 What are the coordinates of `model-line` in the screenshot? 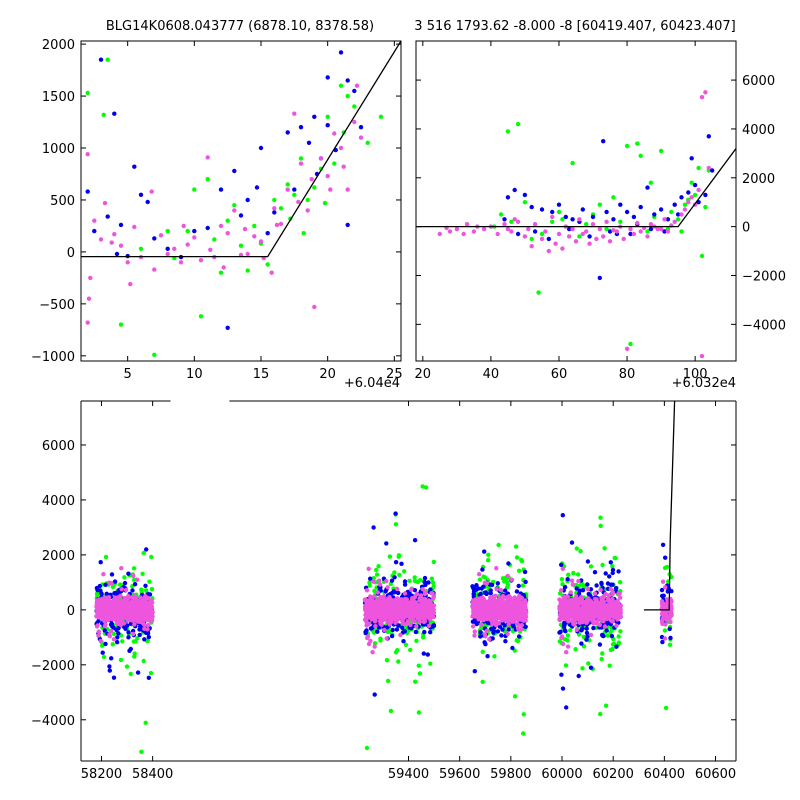 It's located at (576, 188).